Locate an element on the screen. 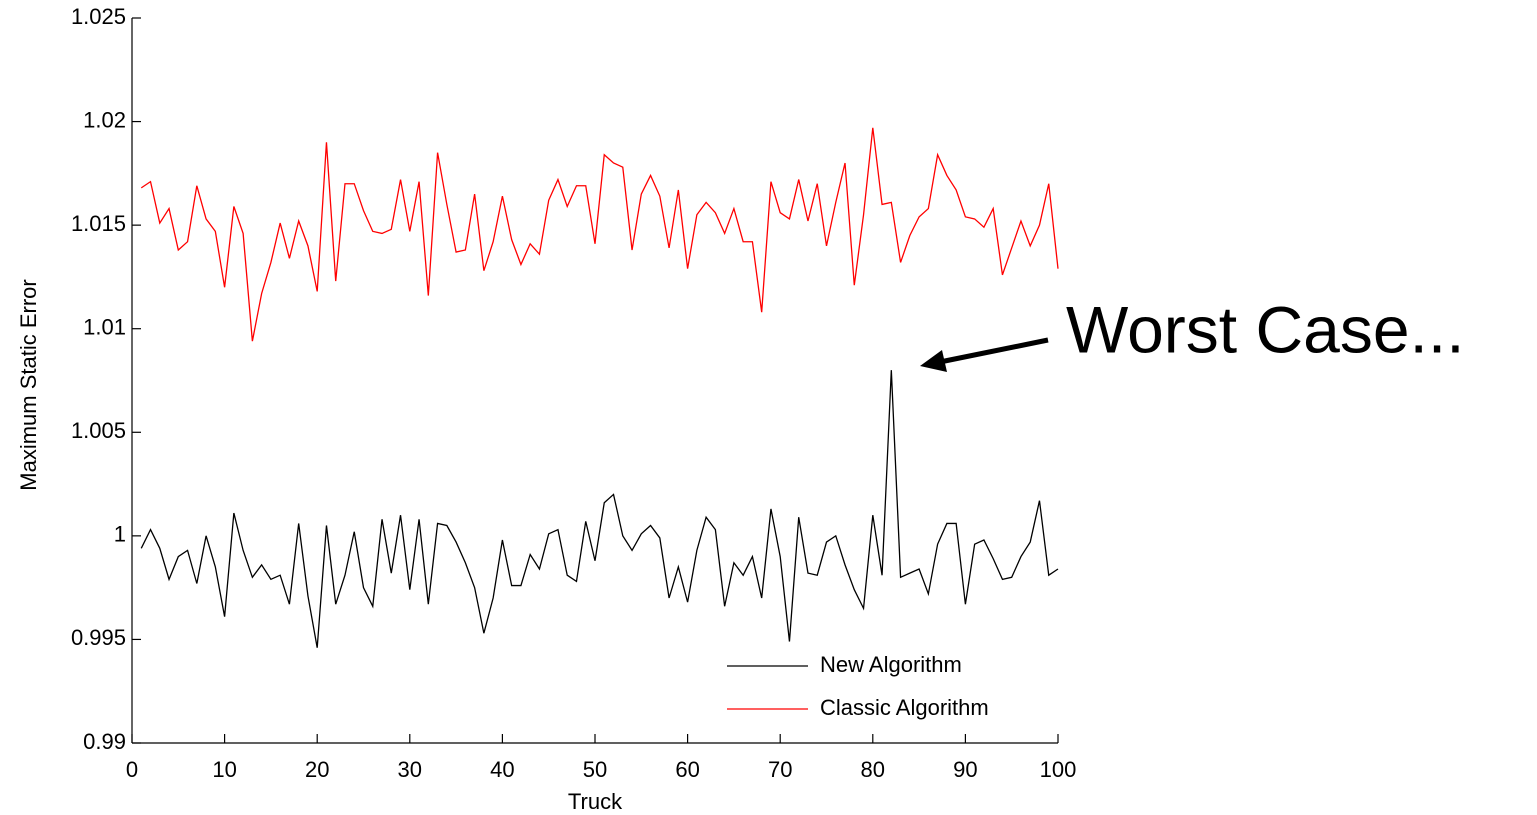 The height and width of the screenshot is (815, 1537). x-tick-label: 10 is located at coordinates (224, 769).